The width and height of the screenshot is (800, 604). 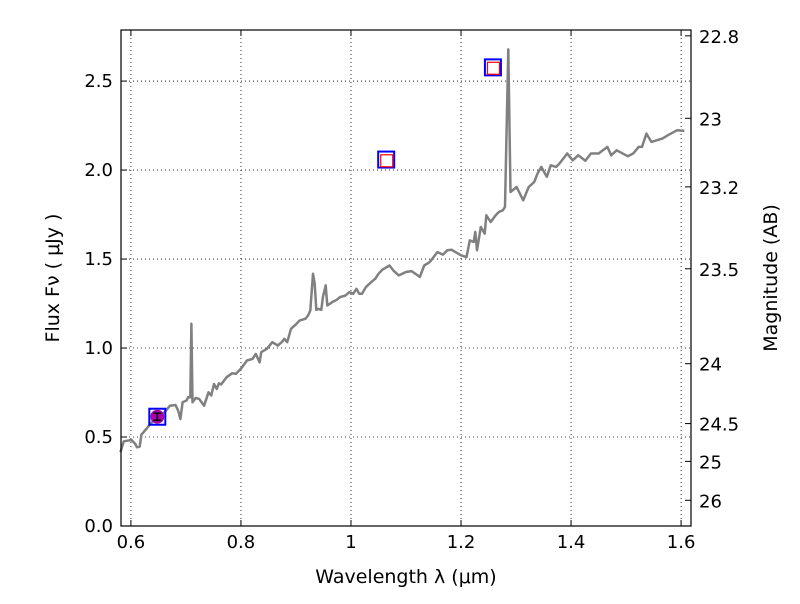 I want to click on y-tick-label: 1.5, so click(x=98, y=259).